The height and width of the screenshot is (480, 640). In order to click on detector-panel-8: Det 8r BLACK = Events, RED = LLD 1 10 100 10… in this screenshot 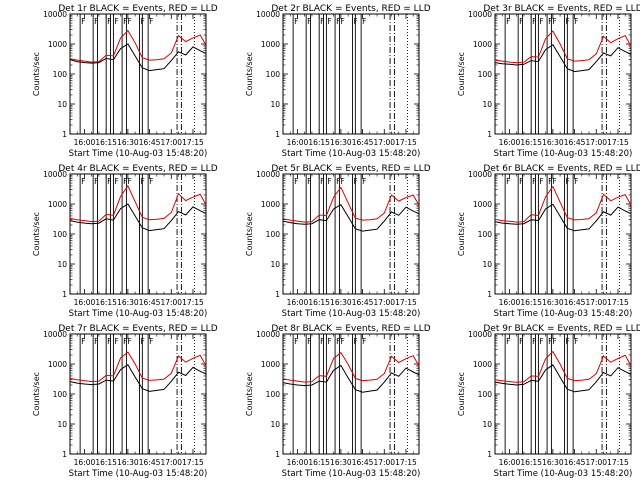, I will do `click(338, 401)`.